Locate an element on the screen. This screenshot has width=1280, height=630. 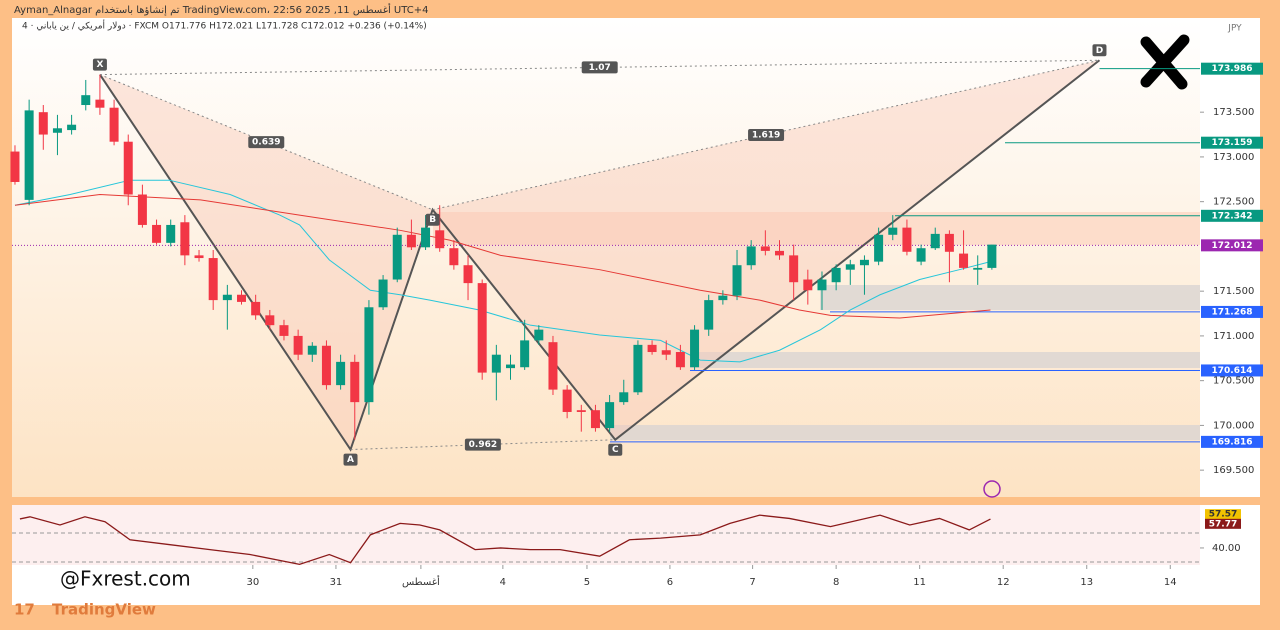
level-tag: 172.012 is located at coordinates (1232, 246).